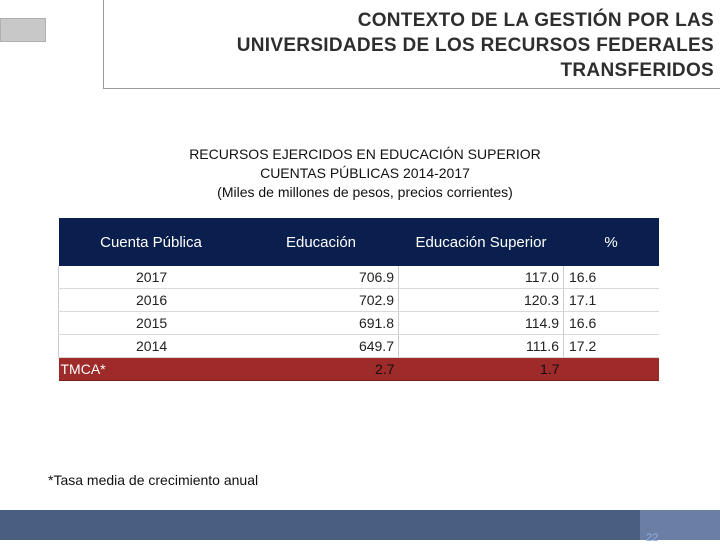 The height and width of the screenshot is (544, 720). What do you see at coordinates (475, 45) in the screenshot?
I see `title-line-2: UNIVERSIDADES DE LOS RECURSOS FEDERALES` at bounding box center [475, 45].